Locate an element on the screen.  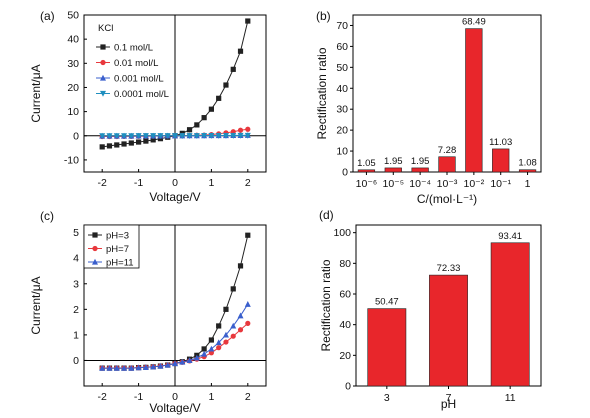
x-tick-label: 10⁻⁵ is located at coordinates (393, 184).